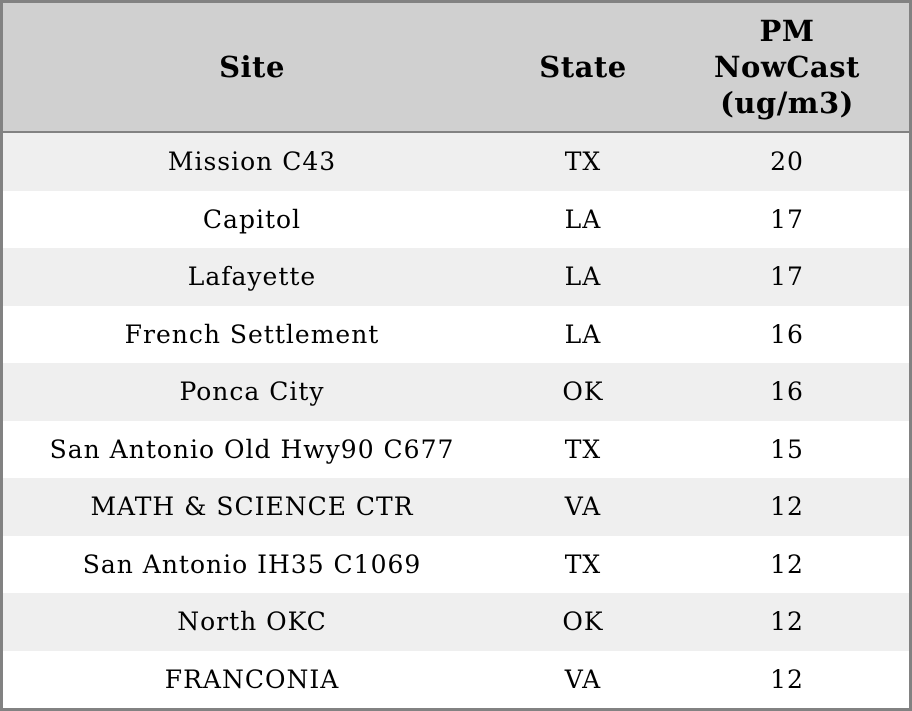  Describe the element at coordinates (456, 334) in the screenshot. I see `table-row: French Settlement LA 16` at that location.